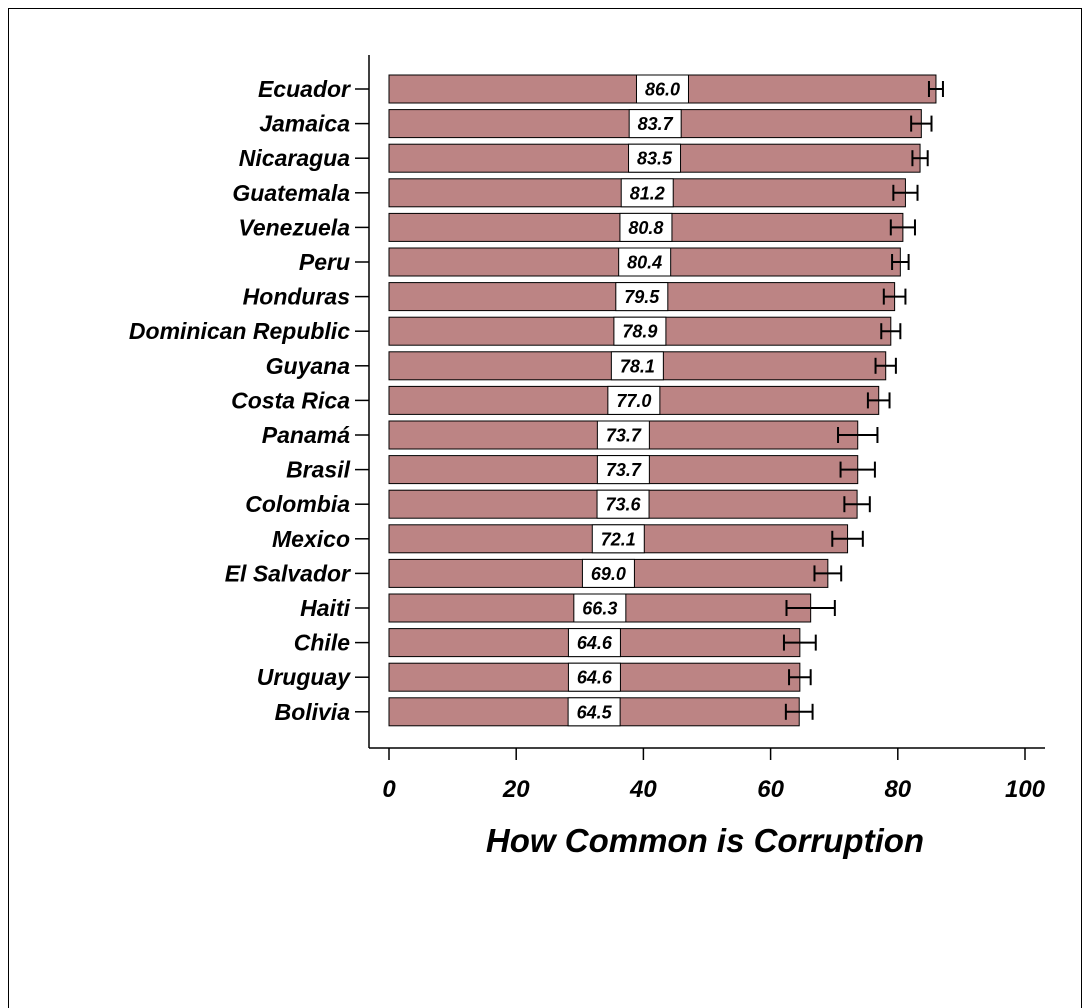 The height and width of the screenshot is (1008, 1090). I want to click on value-label: 77.0, so click(634, 400).